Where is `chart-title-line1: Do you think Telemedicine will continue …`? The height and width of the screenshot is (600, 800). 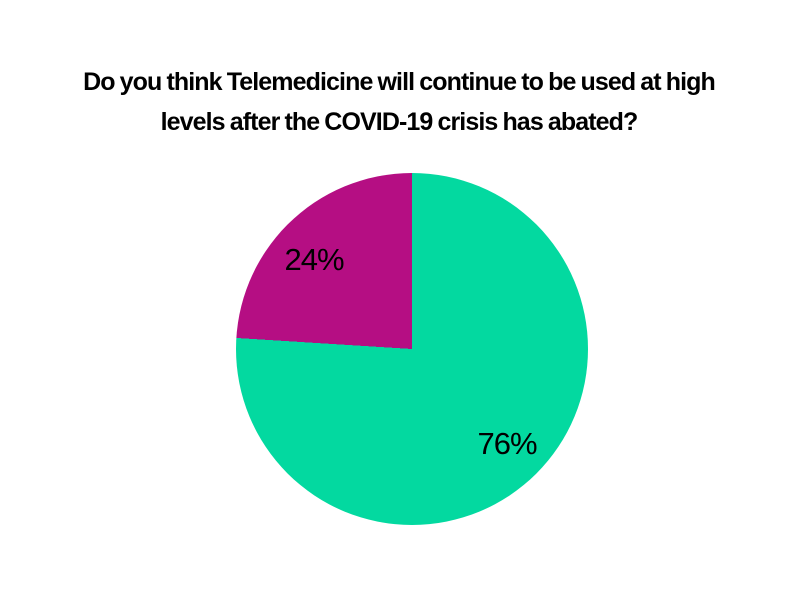 chart-title-line1: Do you think Telemedicine will continue … is located at coordinates (399, 82).